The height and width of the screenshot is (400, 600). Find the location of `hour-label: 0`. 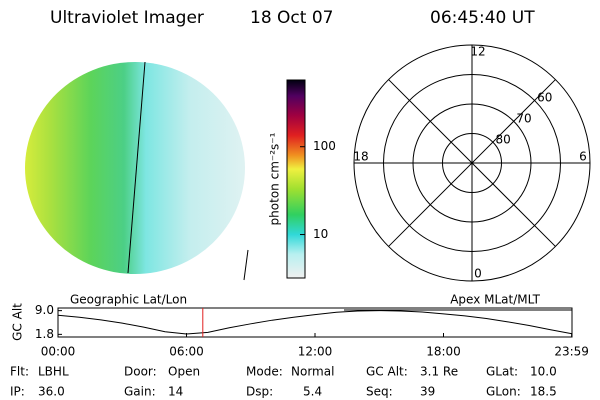

hour-label: 0 is located at coordinates (478, 274).